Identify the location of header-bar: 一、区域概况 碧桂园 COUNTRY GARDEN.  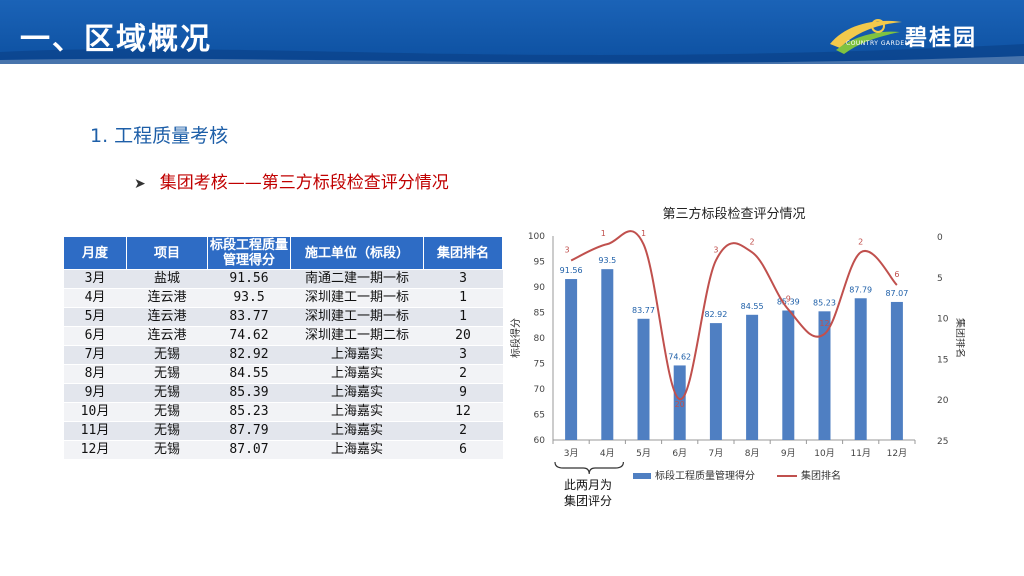
(512, 34).